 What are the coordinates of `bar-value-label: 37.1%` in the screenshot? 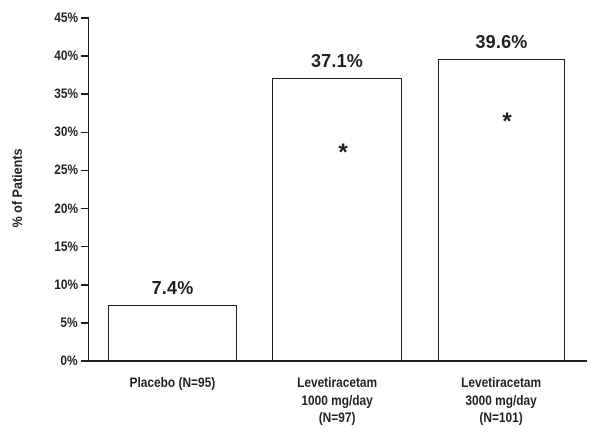 It's located at (337, 61).